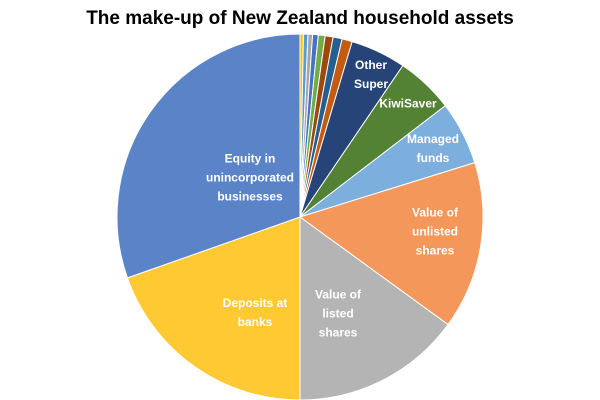  Describe the element at coordinates (370, 74) in the screenshot. I see `slice-label: Other Super` at that location.